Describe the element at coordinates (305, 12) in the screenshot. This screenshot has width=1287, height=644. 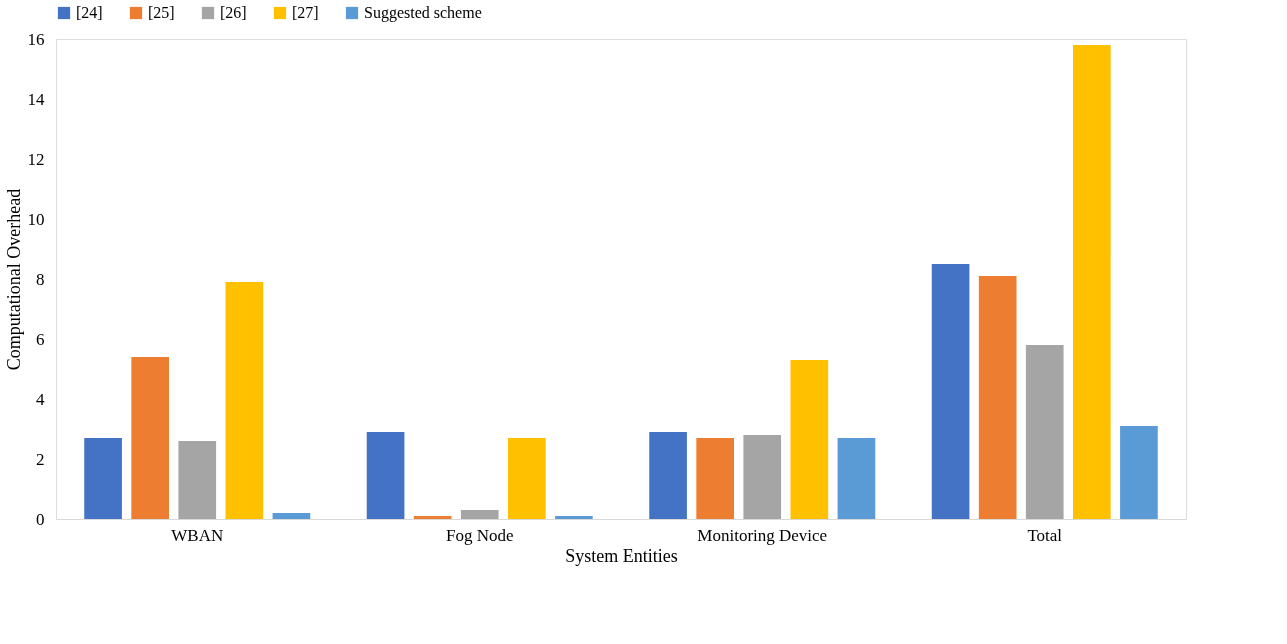
I see `legend-label: [27]` at that location.